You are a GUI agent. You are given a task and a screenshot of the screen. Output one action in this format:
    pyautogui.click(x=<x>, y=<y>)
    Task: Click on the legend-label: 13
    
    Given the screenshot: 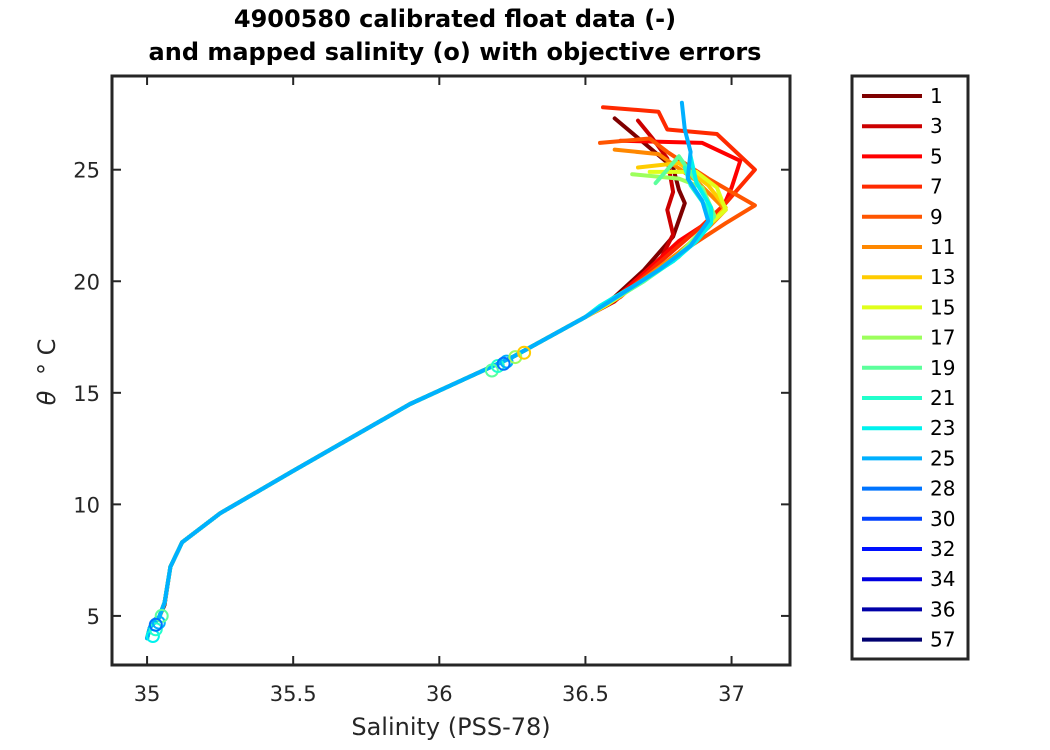 What is the action you would take?
    pyautogui.click(x=942, y=277)
    